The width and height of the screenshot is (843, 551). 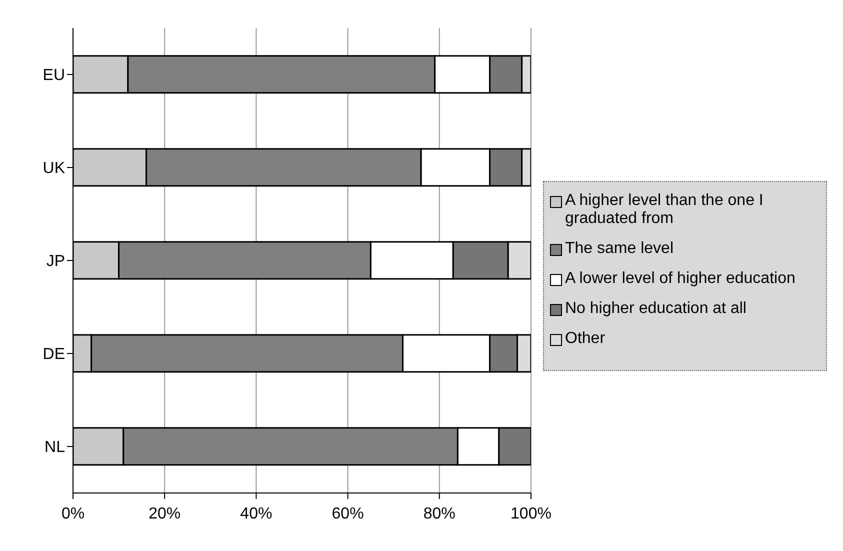 I want to click on legend-label: No higher education at all, so click(x=655, y=309).